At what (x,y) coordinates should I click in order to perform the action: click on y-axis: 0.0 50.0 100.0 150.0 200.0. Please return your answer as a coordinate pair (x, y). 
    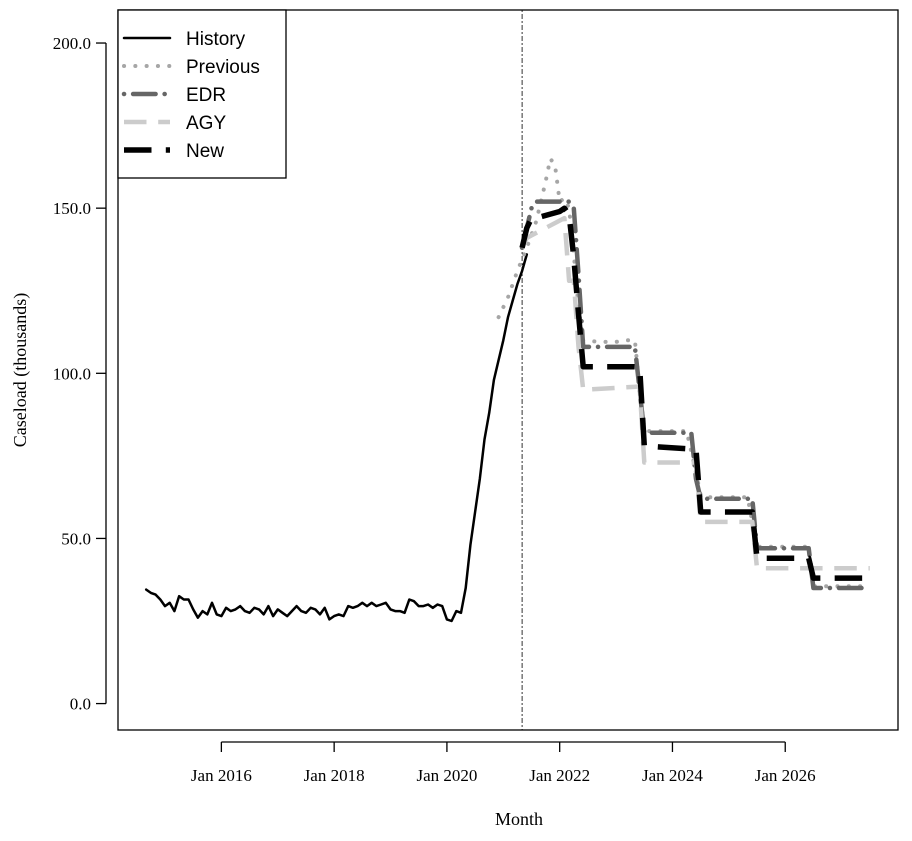
    Looking at the image, I should click on (80, 374).